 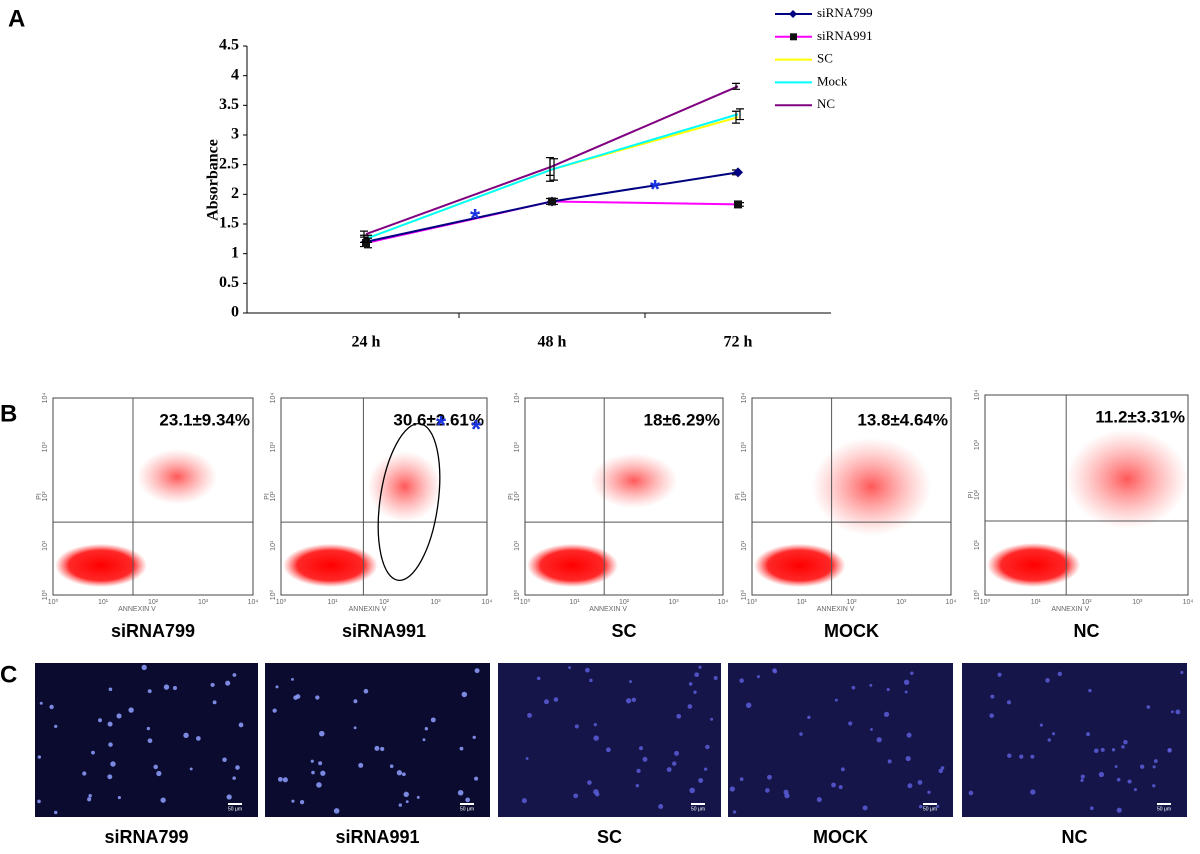 What do you see at coordinates (377, 837) in the screenshot?
I see `micrograph-name: siRNA991` at bounding box center [377, 837].